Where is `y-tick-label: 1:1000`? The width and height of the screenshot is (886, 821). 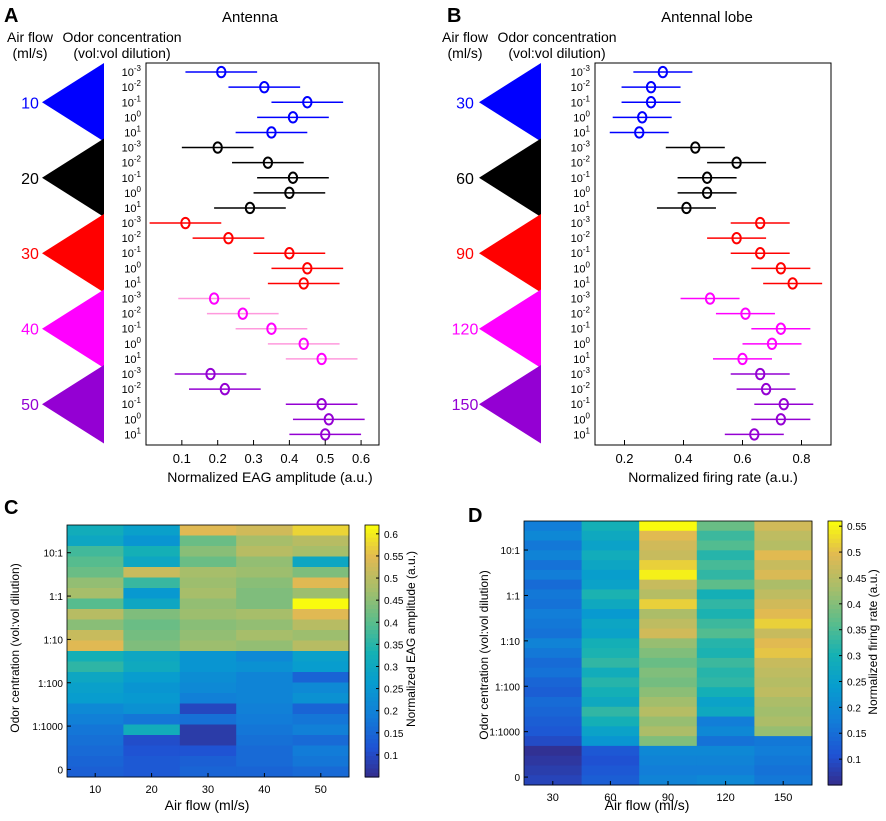
y-tick-label: 1:1000 is located at coordinates (504, 733).